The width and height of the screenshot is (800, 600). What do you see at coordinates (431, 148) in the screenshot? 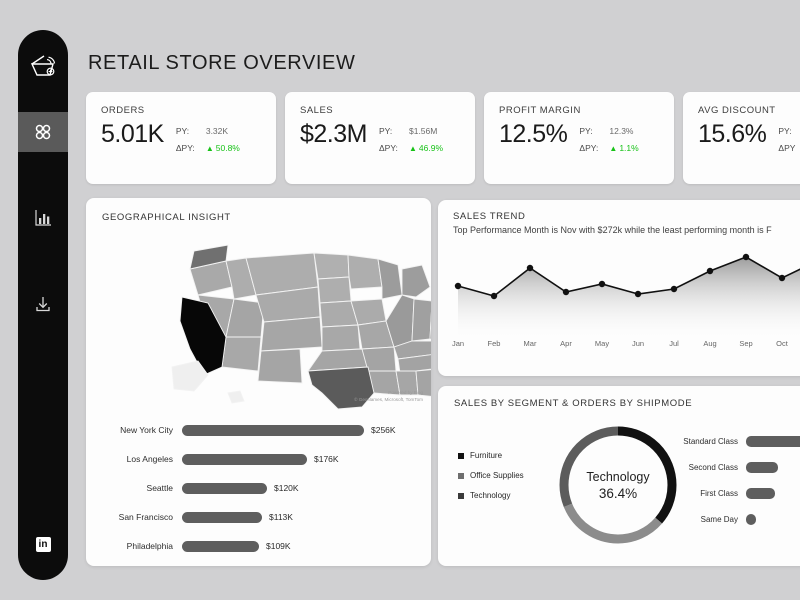
I see `kpi-delta-value: 46.9%` at bounding box center [431, 148].